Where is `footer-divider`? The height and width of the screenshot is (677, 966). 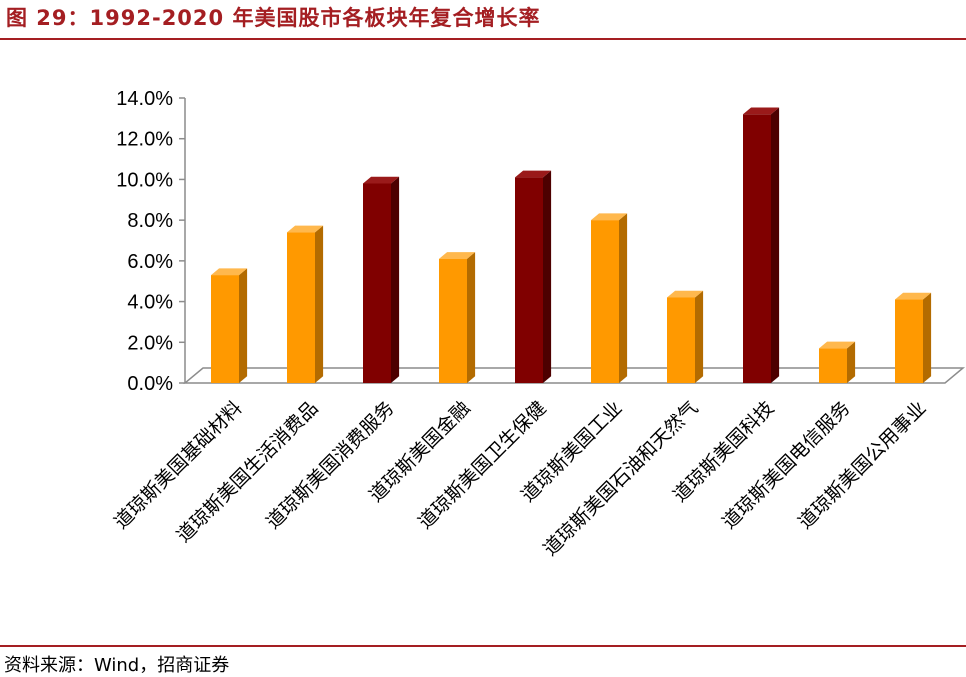
footer-divider is located at coordinates (483, 646).